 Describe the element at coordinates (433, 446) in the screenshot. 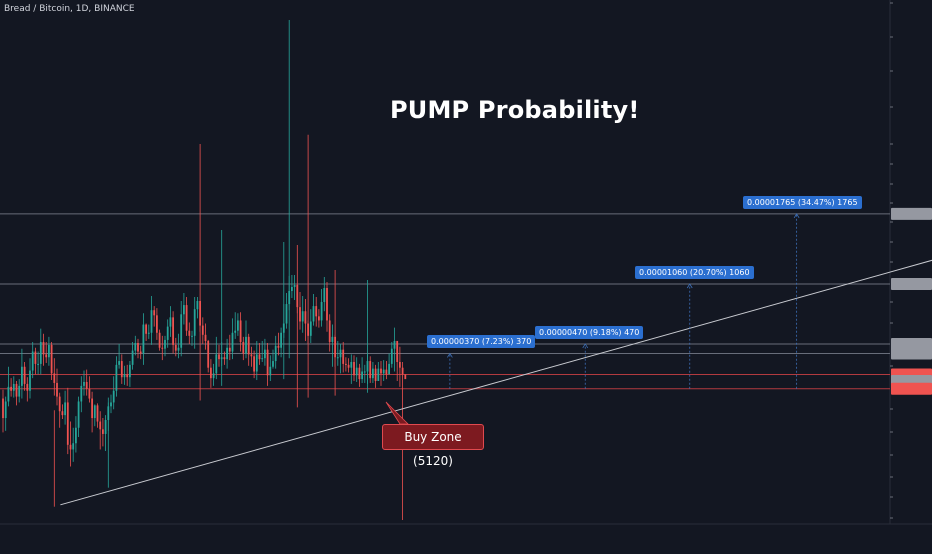

I see `buy-zone-label: Buy Zone (5120)` at that location.